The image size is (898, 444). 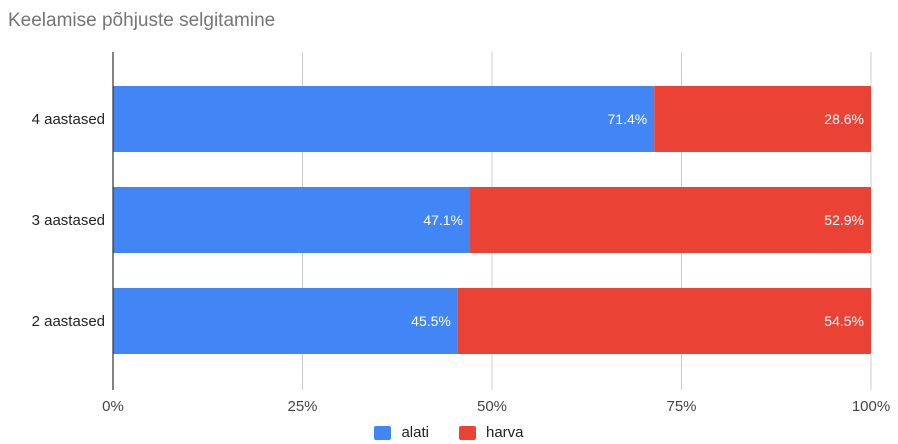 I want to click on x-tick-label: 75%, so click(x=681, y=406).